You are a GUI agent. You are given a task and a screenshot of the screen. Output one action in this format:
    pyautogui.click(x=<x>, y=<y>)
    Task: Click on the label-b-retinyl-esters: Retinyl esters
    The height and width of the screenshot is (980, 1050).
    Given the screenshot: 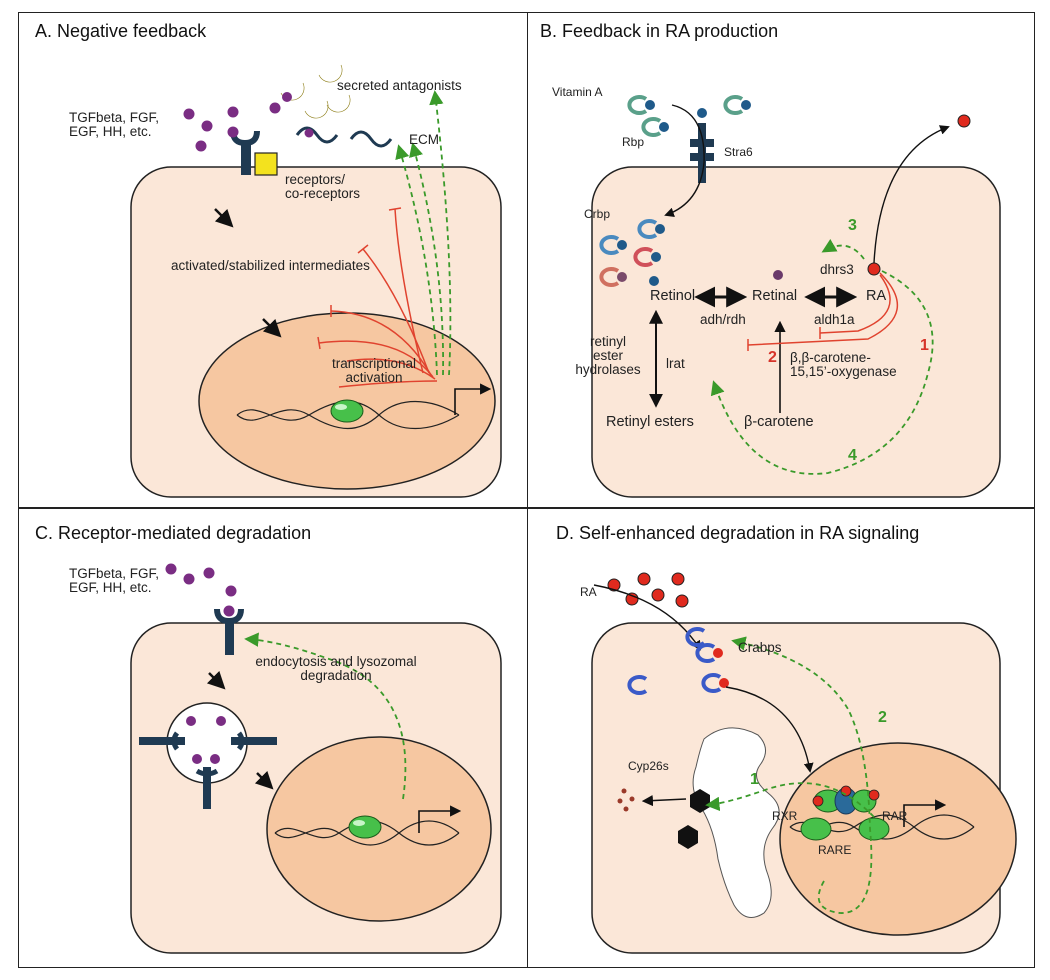 What is the action you would take?
    pyautogui.click(x=650, y=422)
    